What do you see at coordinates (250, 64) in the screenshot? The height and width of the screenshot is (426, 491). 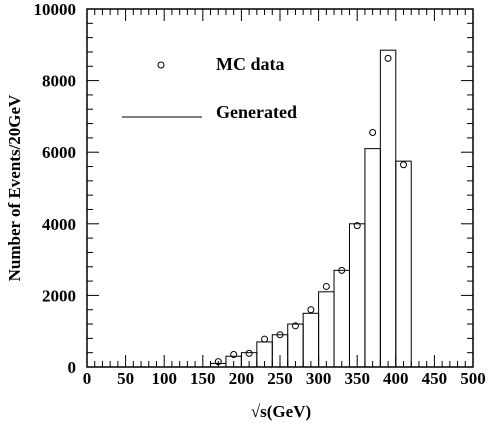 I see `legend-mc-data-label: MC data` at bounding box center [250, 64].